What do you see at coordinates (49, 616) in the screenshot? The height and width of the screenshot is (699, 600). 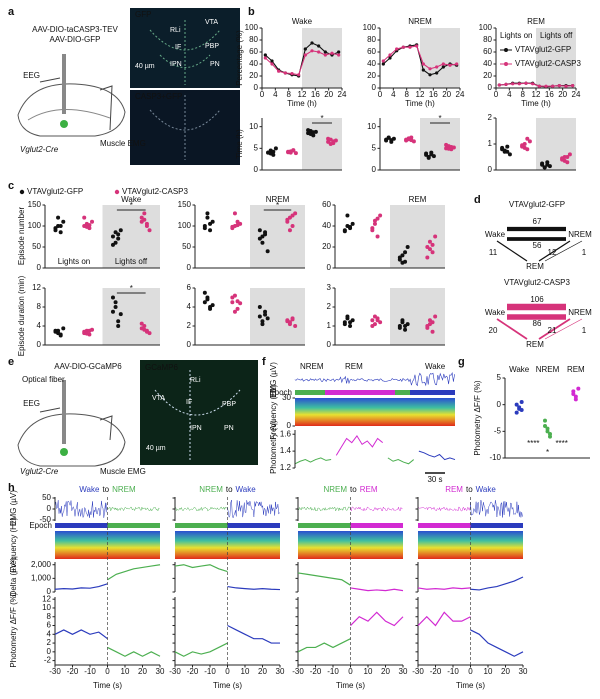 I see `y-tick-label: 8` at bounding box center [49, 616].